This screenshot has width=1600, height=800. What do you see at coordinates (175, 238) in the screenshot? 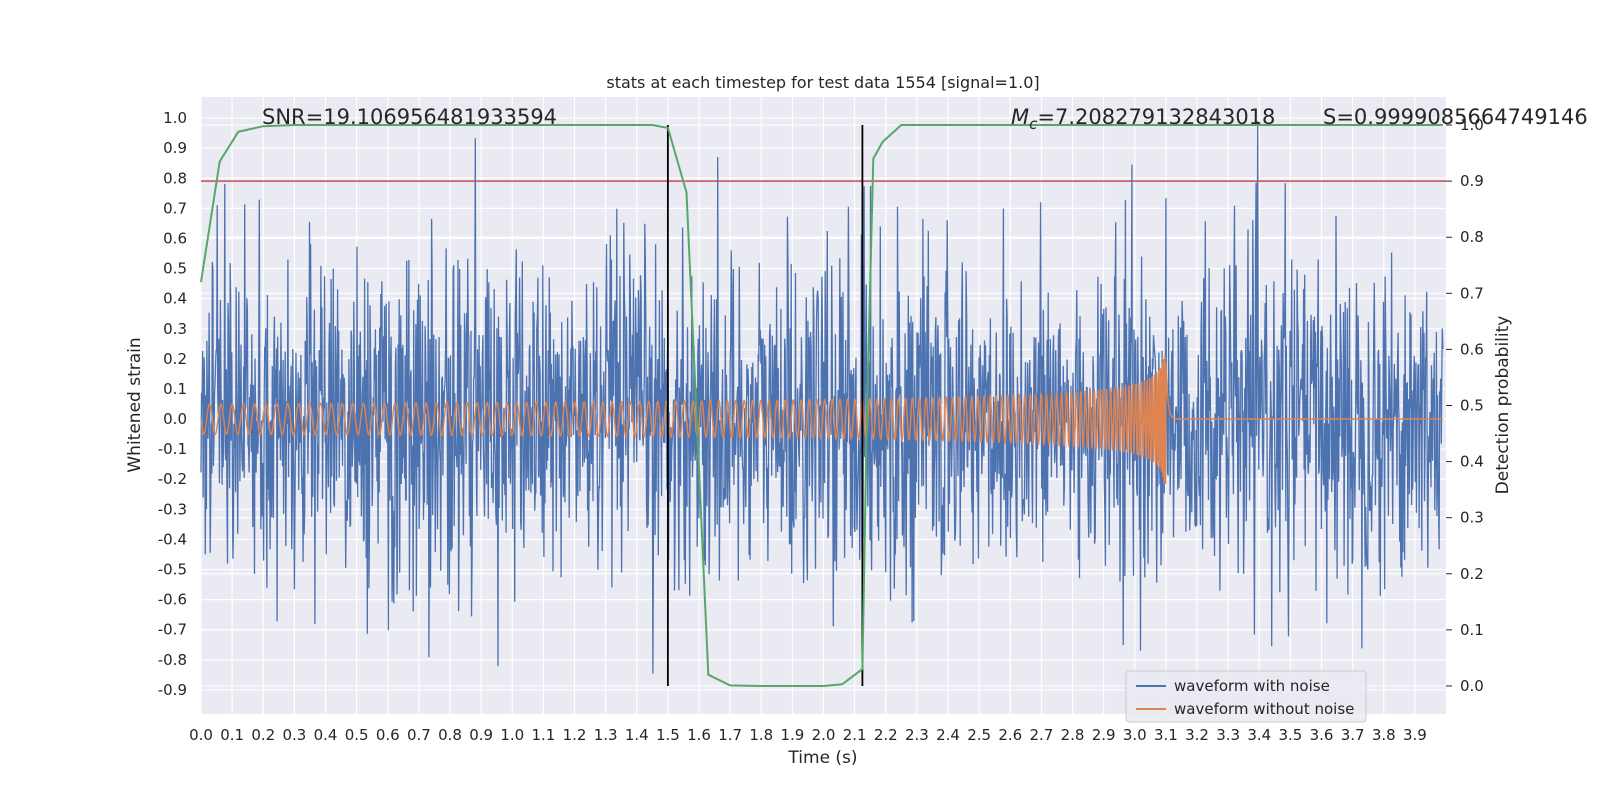
I see `y-tick-label: 0.6` at bounding box center [175, 238].